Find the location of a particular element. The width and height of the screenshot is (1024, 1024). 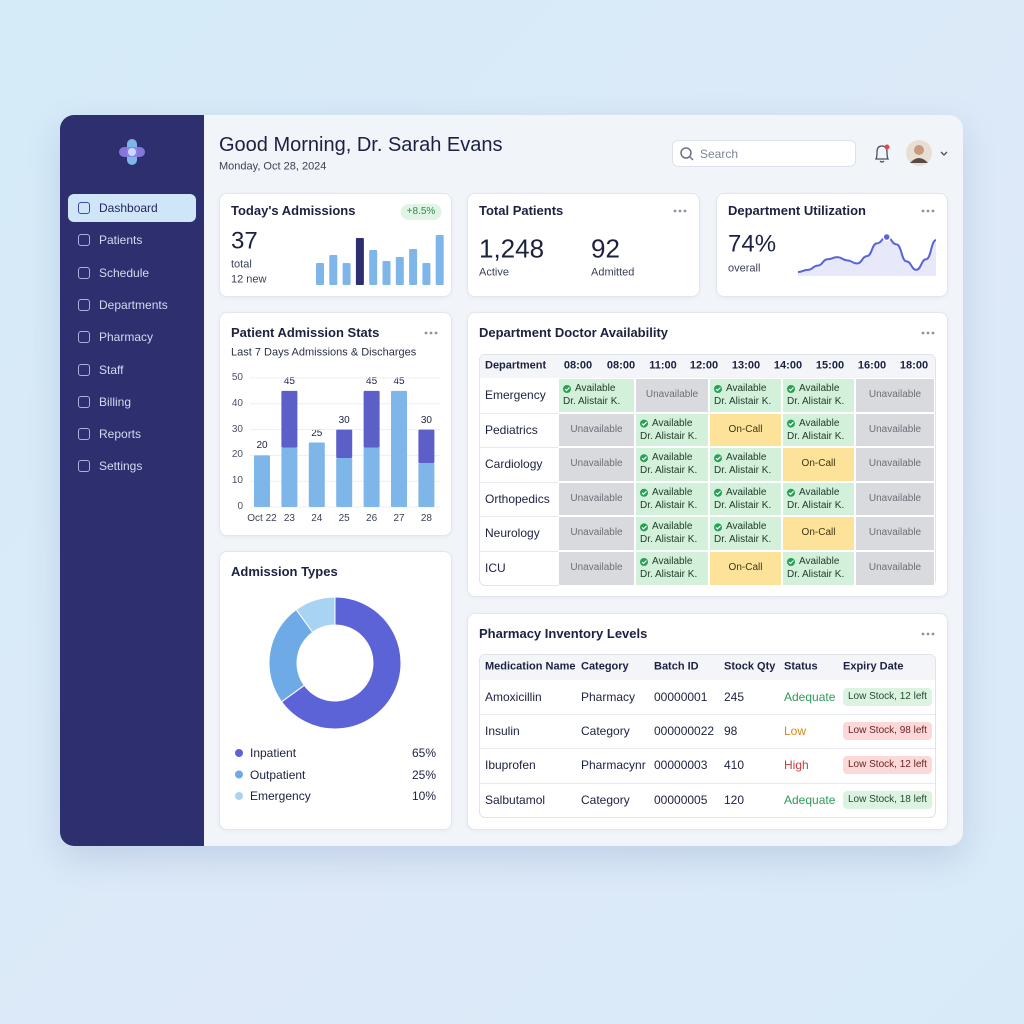

stock-status: High is located at coordinates (796, 765).